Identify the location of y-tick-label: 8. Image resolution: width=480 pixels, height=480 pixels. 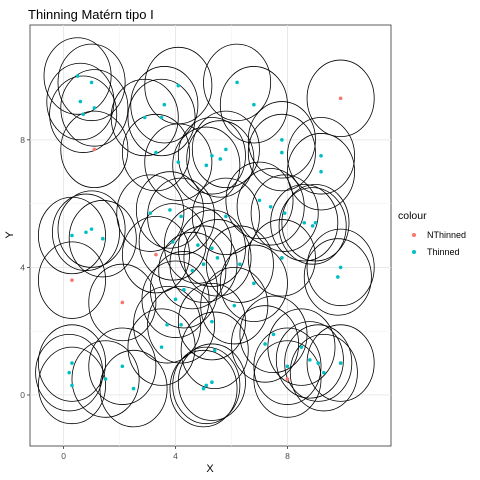
(22, 140).